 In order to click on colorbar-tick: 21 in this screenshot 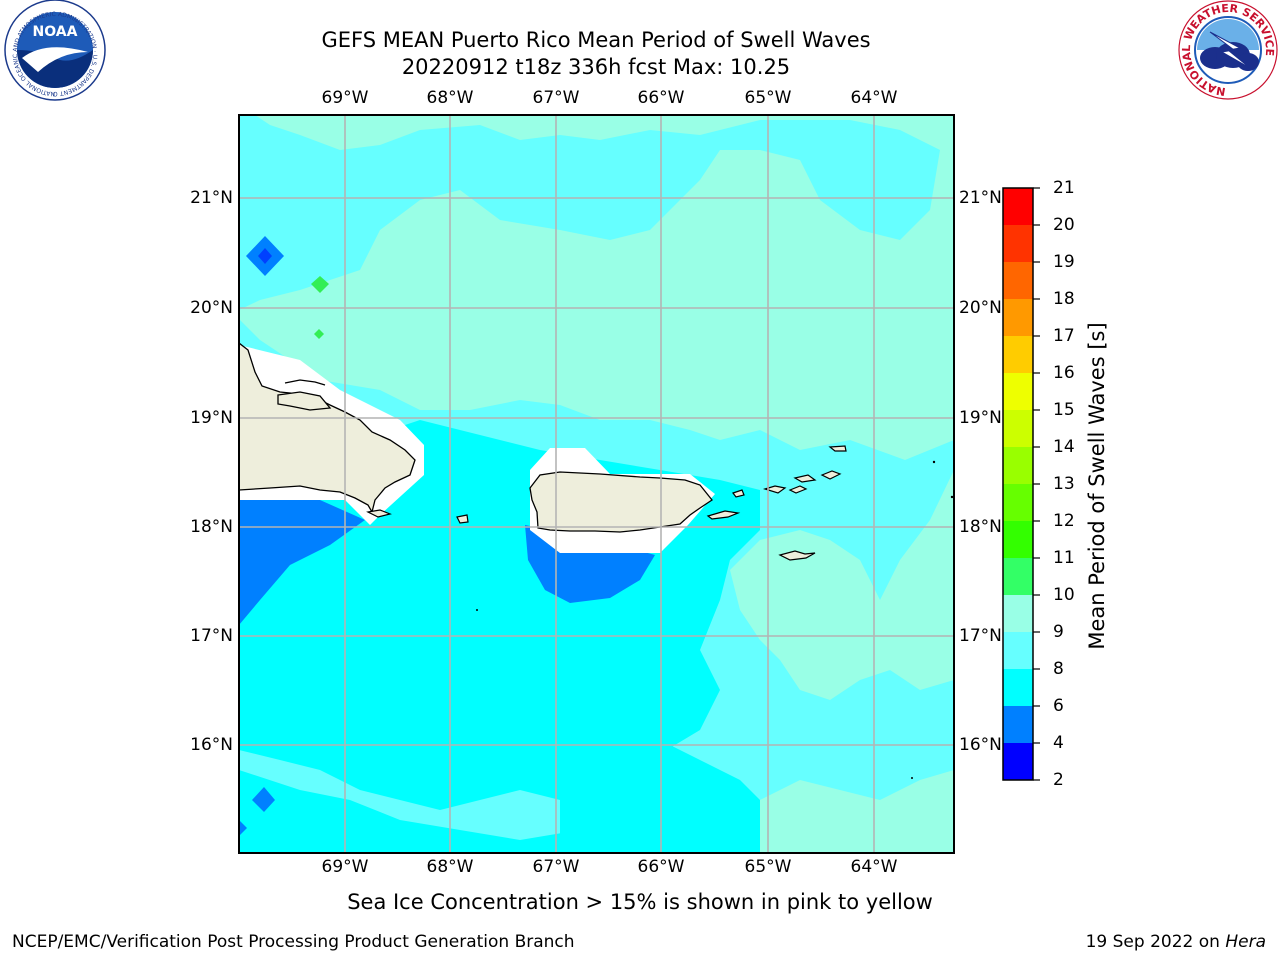, I will do `click(1064, 188)`.